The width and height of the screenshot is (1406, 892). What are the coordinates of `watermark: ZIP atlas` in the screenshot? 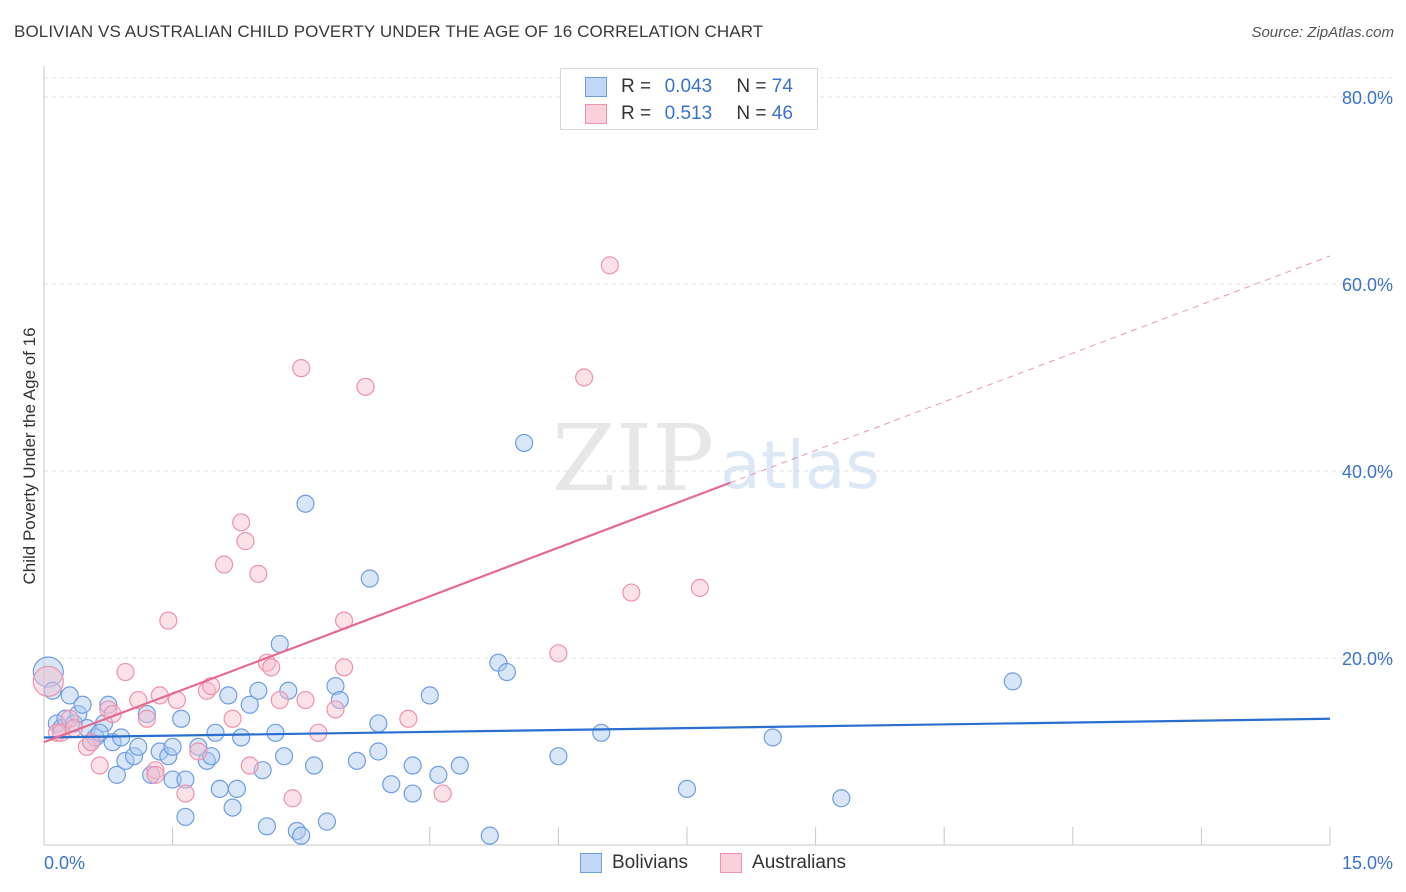 It's located at (716, 458).